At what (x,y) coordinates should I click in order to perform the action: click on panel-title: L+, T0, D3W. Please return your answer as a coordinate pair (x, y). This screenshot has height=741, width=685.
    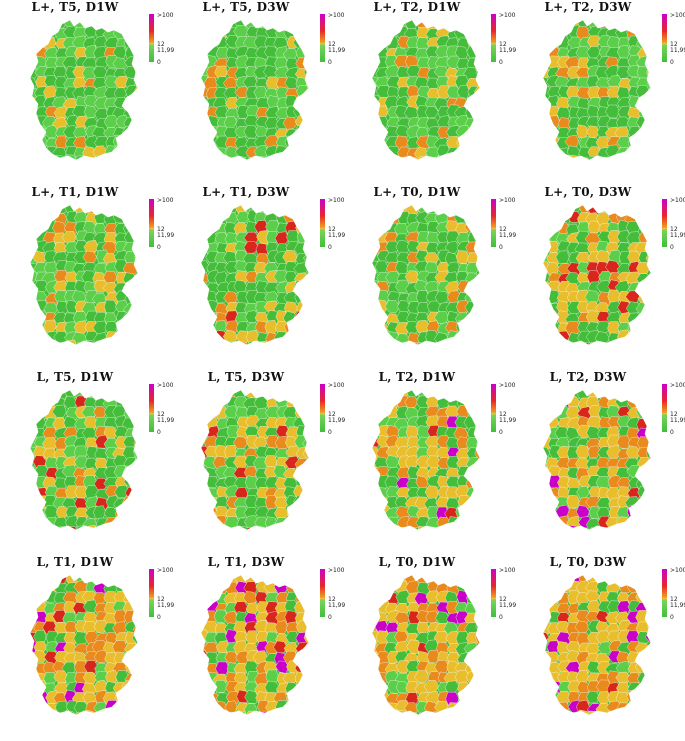
    Looking at the image, I should click on (588, 192).